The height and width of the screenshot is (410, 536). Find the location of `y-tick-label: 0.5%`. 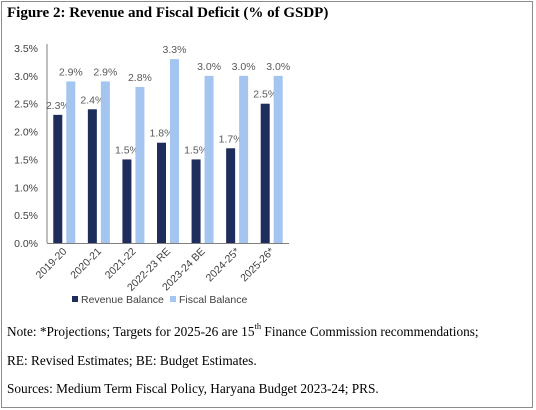

y-tick-label: 0.5% is located at coordinates (26, 216).